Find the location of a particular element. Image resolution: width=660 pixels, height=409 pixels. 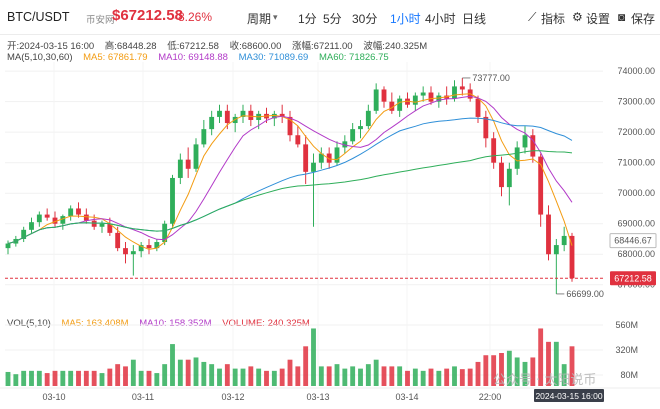

current-price: $67212.58 is located at coordinates (147, 15).